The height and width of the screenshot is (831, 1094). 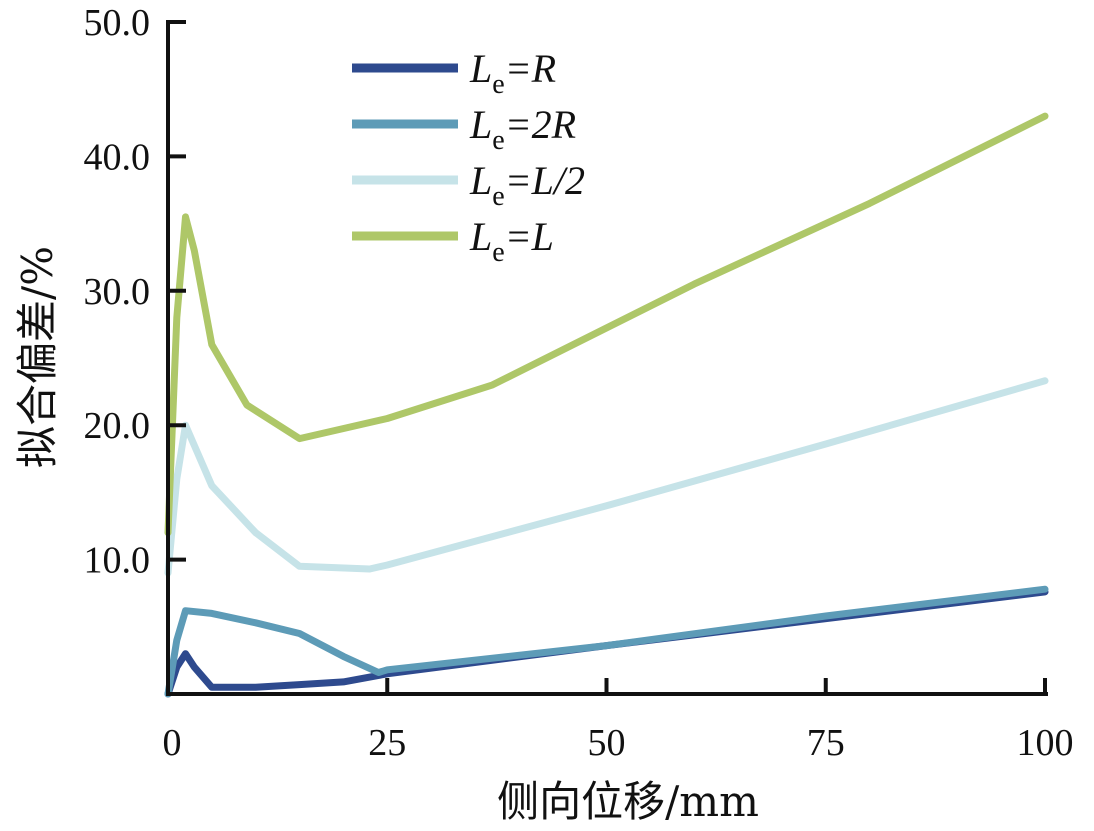 I want to click on y-tick-label: 50.0, so click(x=117, y=23).